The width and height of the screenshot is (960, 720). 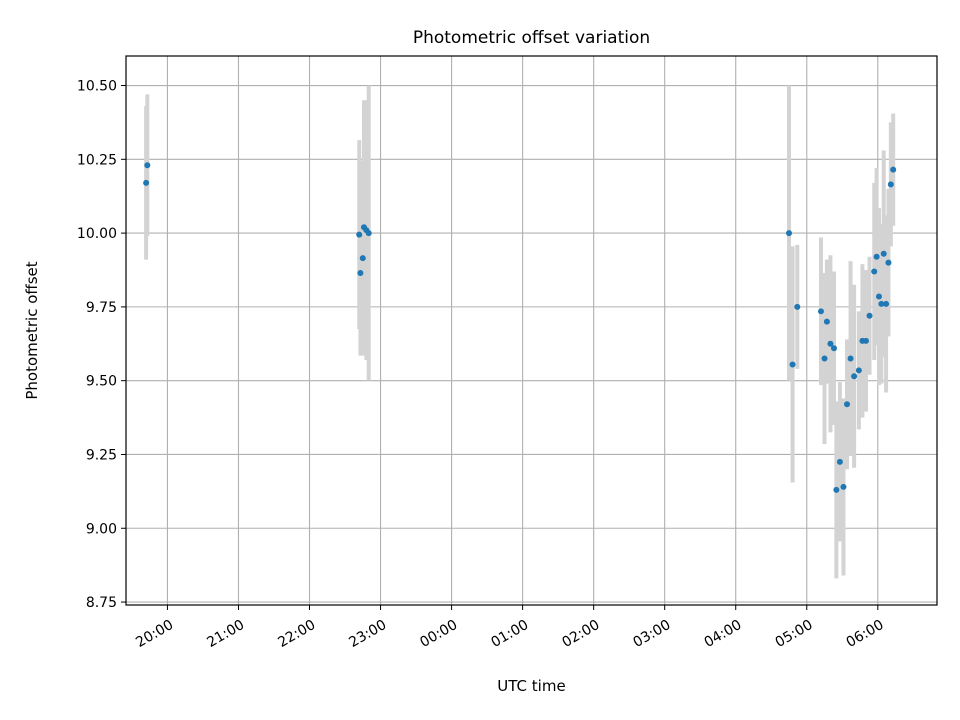 I want to click on y-tick-label: 9.50, so click(x=101, y=382).